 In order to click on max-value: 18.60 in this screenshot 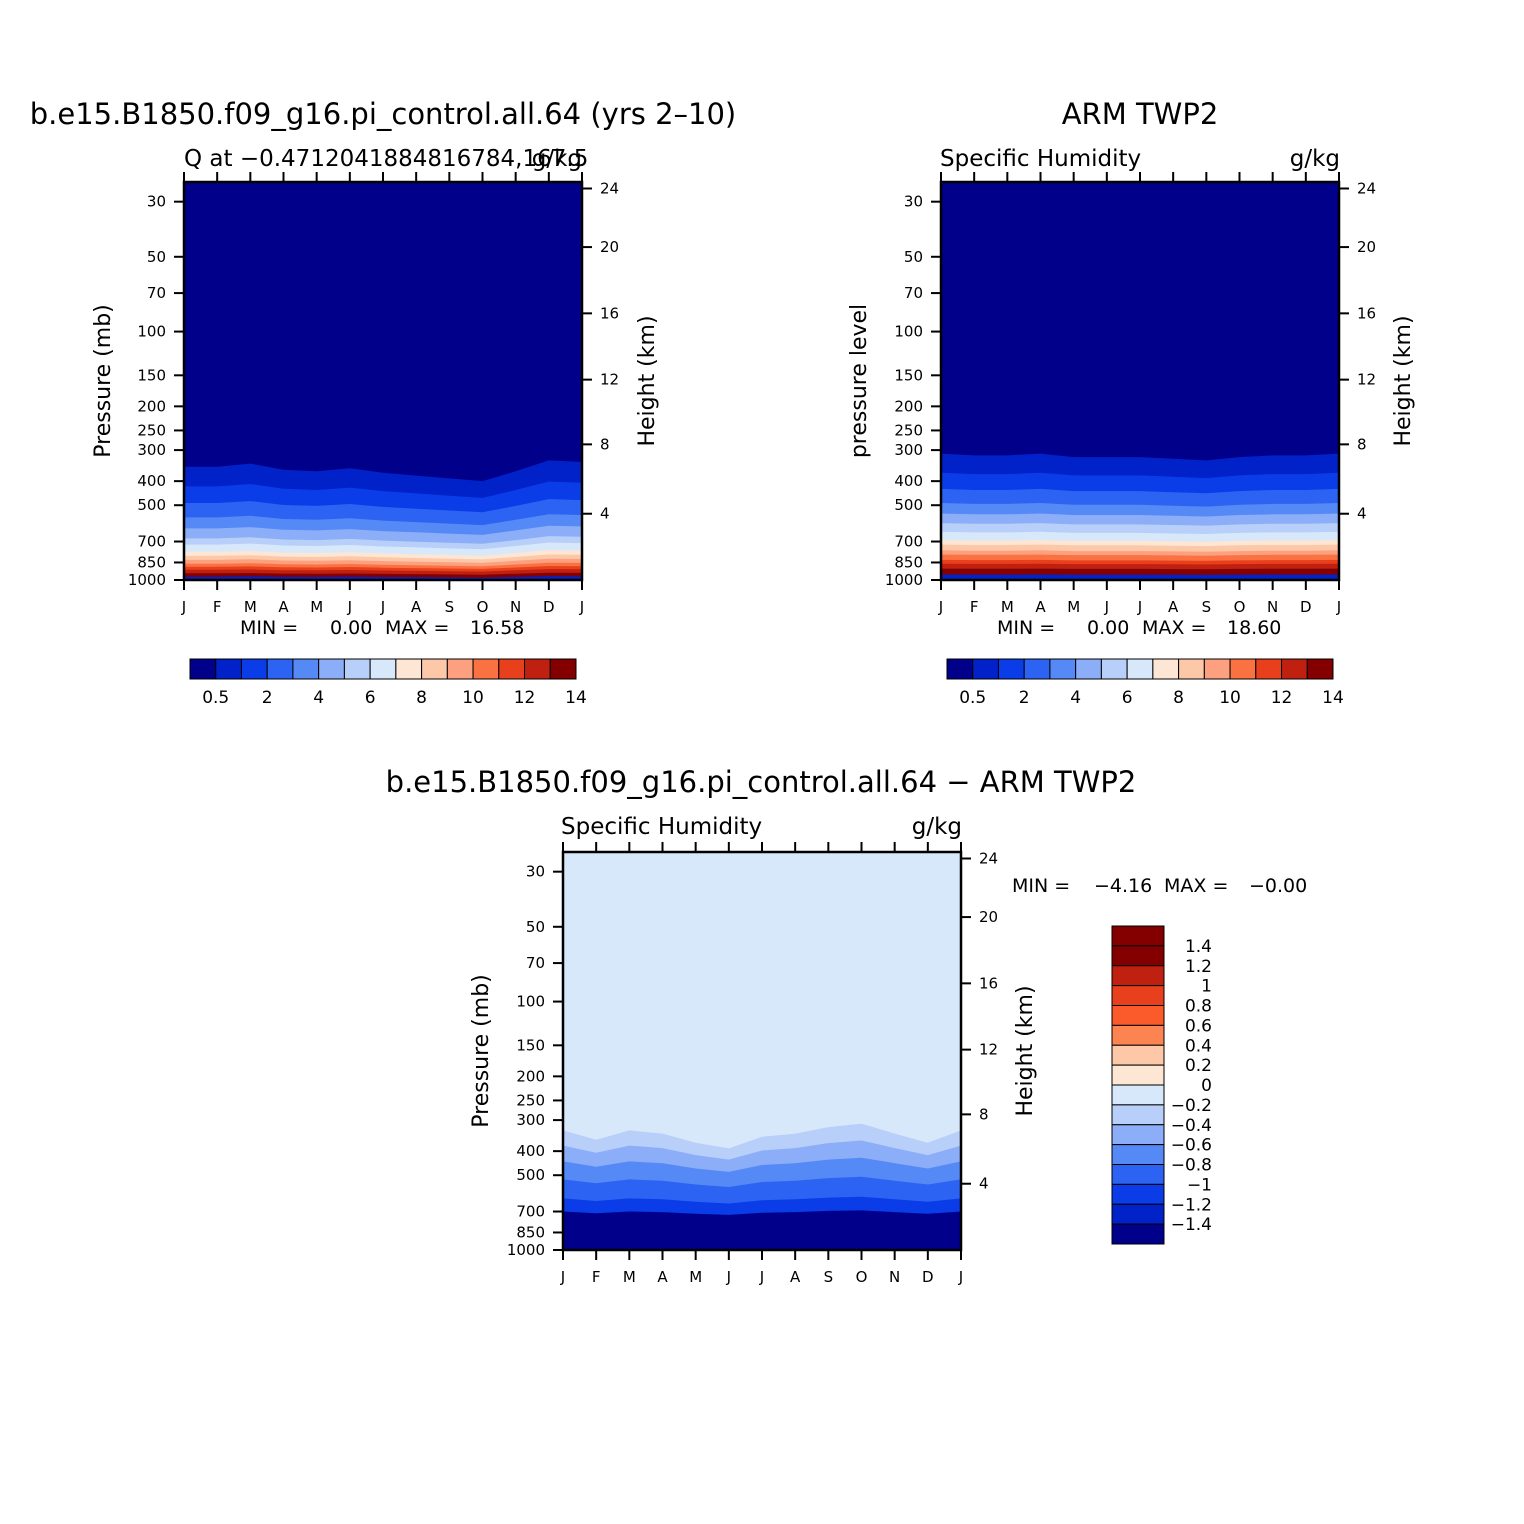, I will do `click(1254, 628)`.